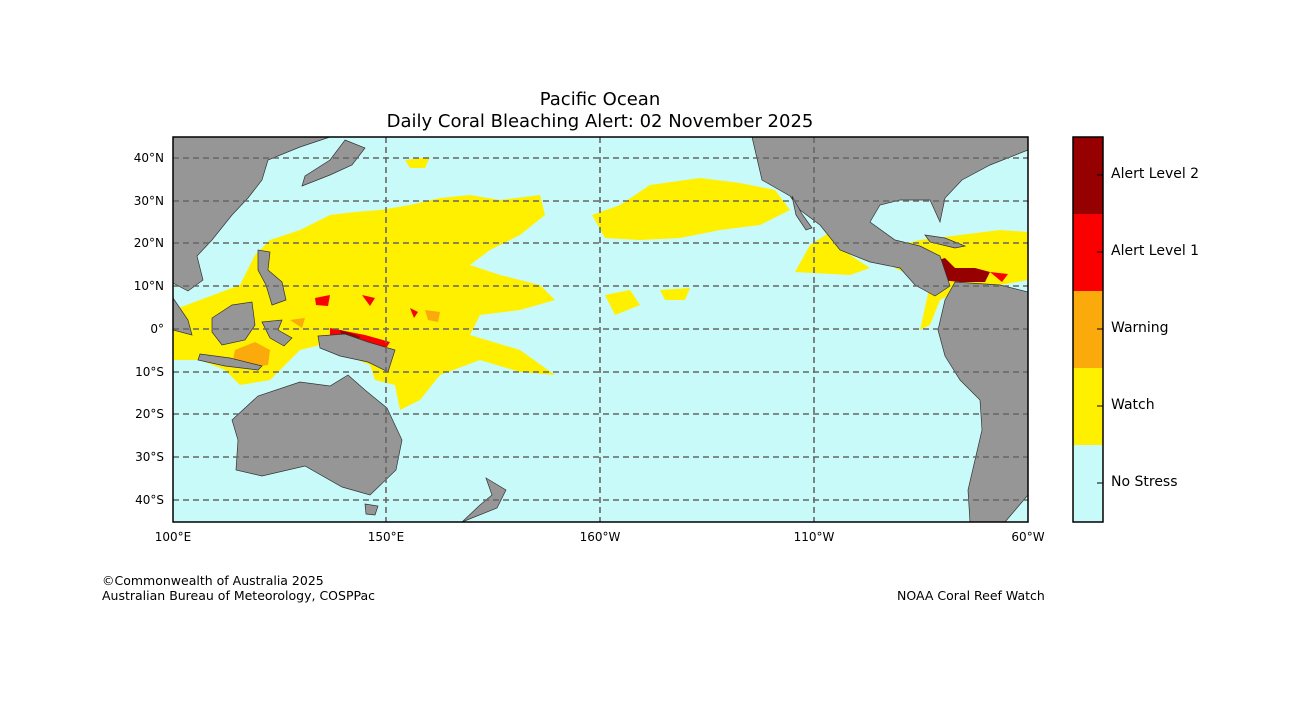  I want to click on legend-label-watch: Watch, so click(1133, 405).